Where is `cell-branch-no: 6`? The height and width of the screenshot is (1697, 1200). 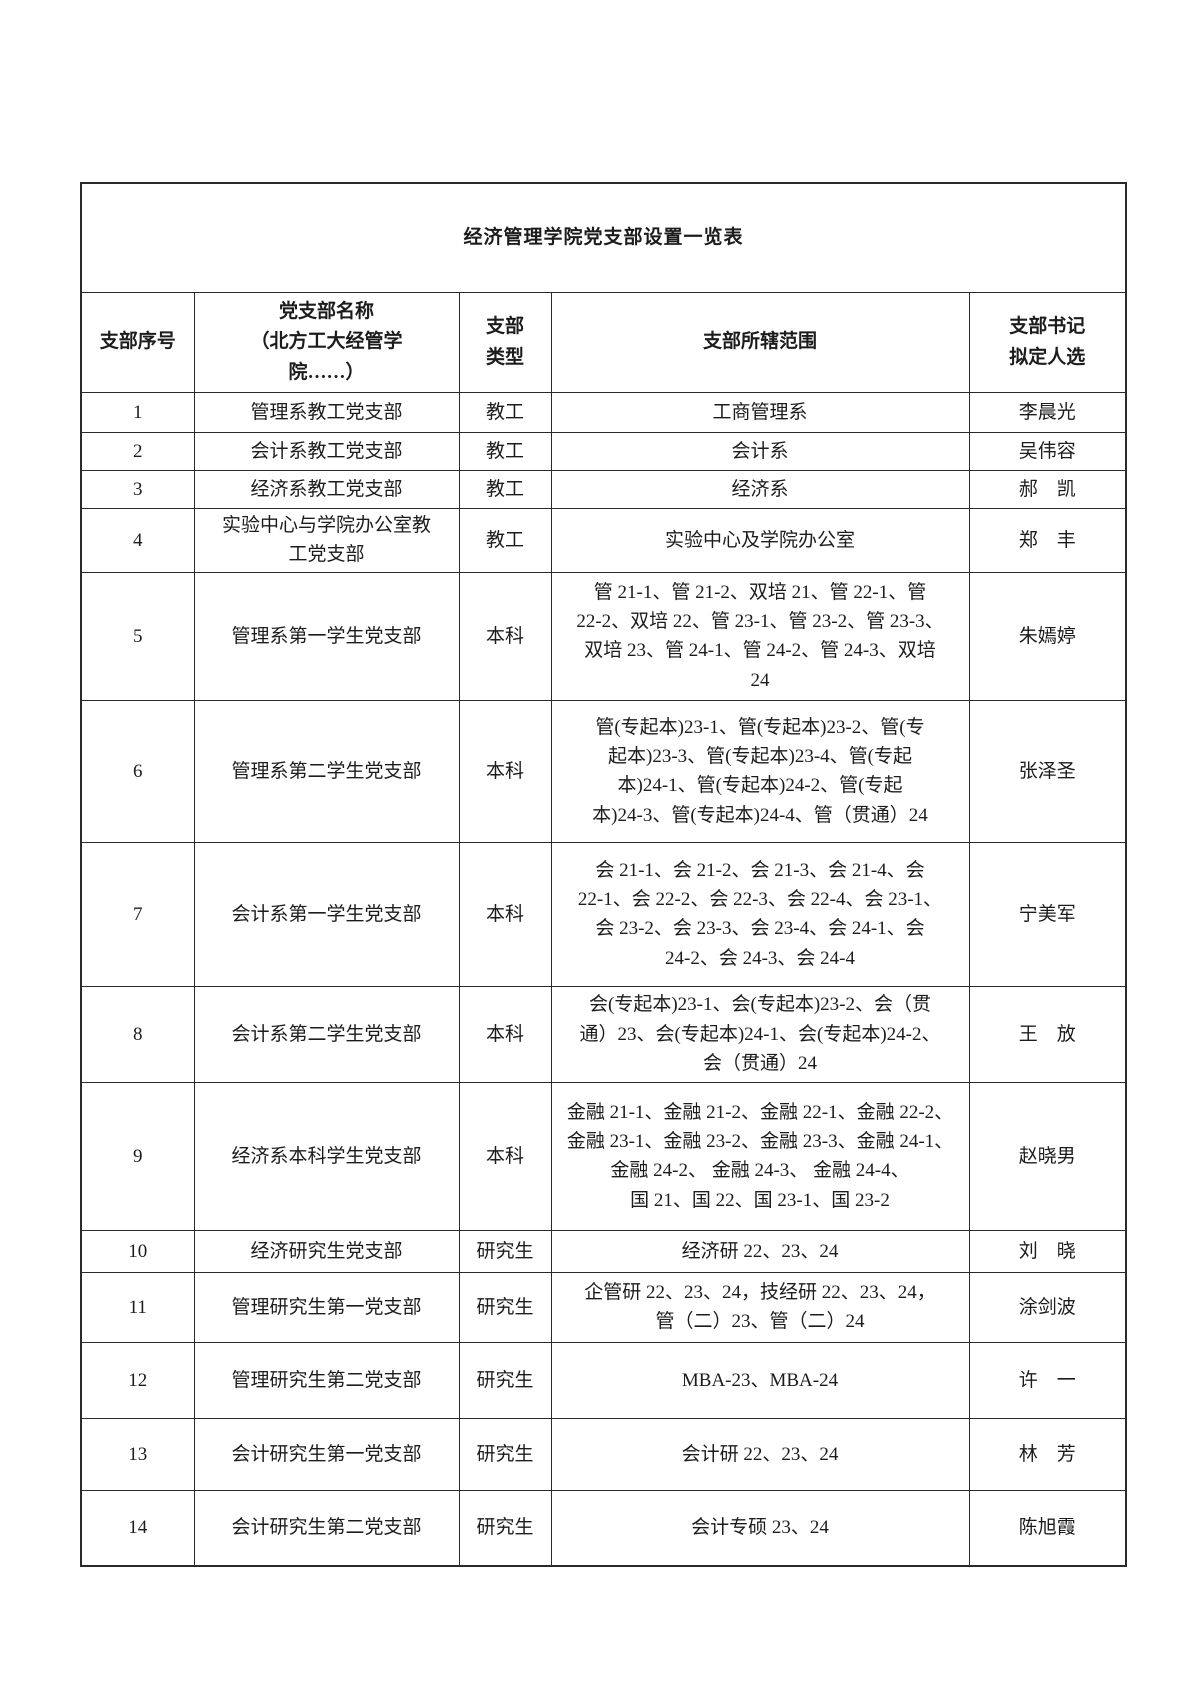
cell-branch-no: 6 is located at coordinates (137, 771).